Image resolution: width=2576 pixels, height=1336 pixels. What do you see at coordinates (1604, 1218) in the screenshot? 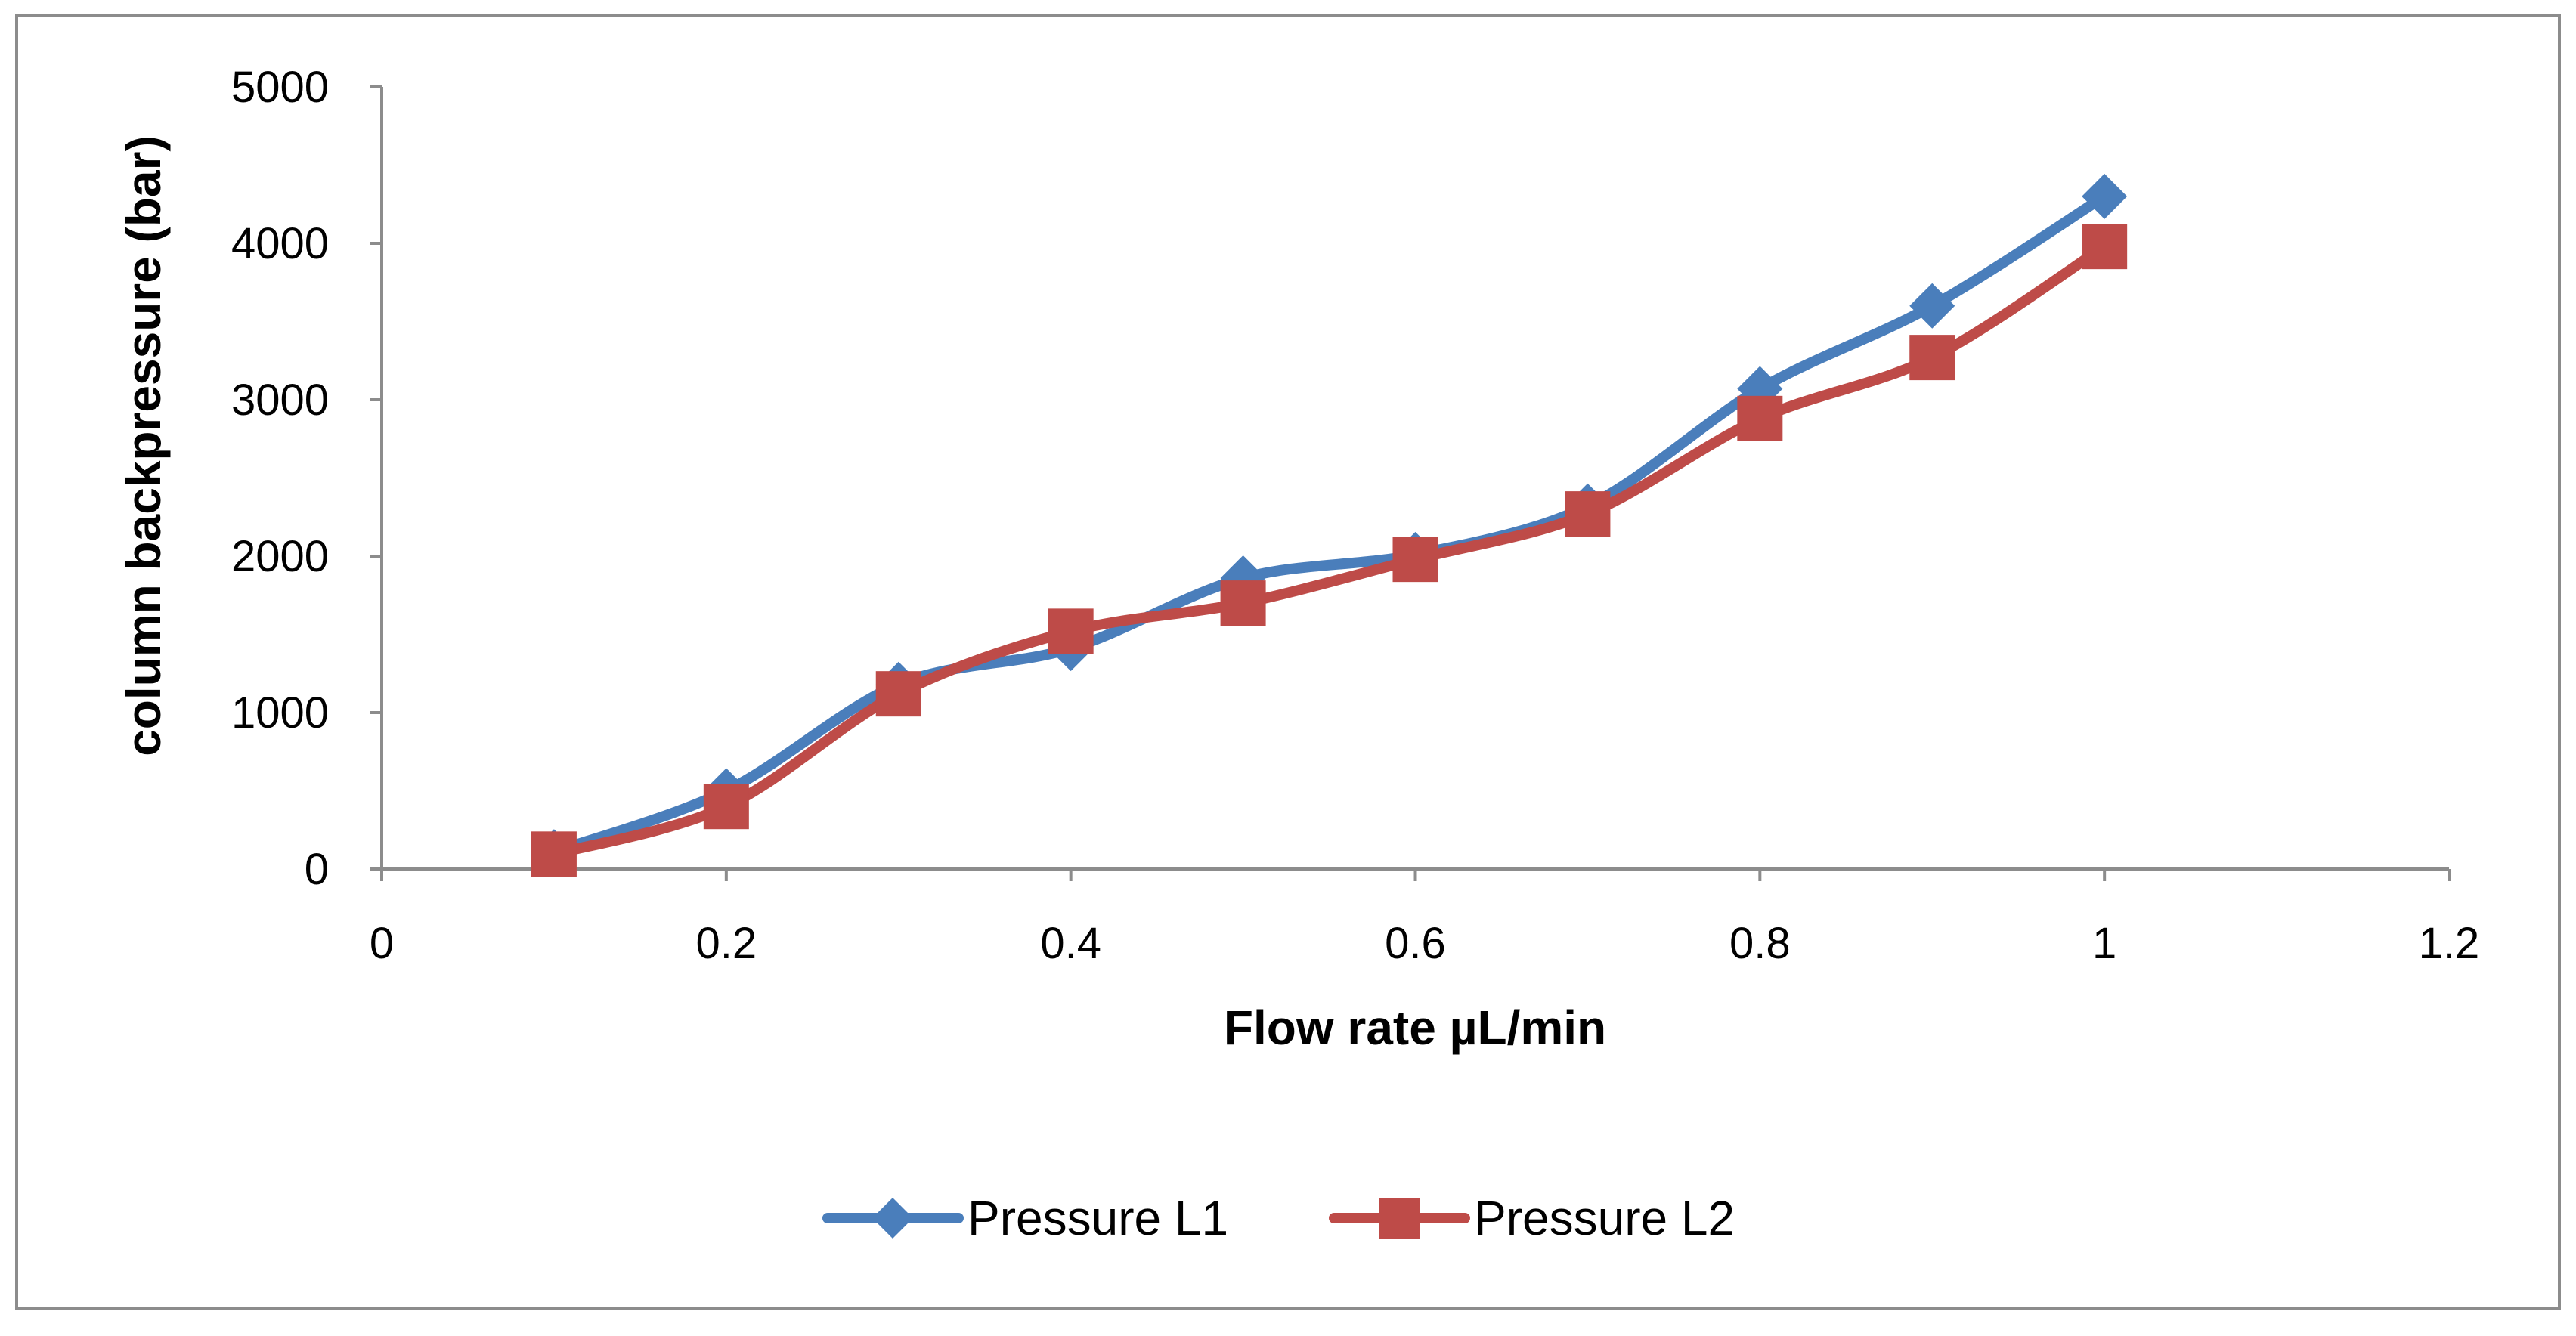
I see `legend-label-l2: Pressure L2` at bounding box center [1604, 1218].